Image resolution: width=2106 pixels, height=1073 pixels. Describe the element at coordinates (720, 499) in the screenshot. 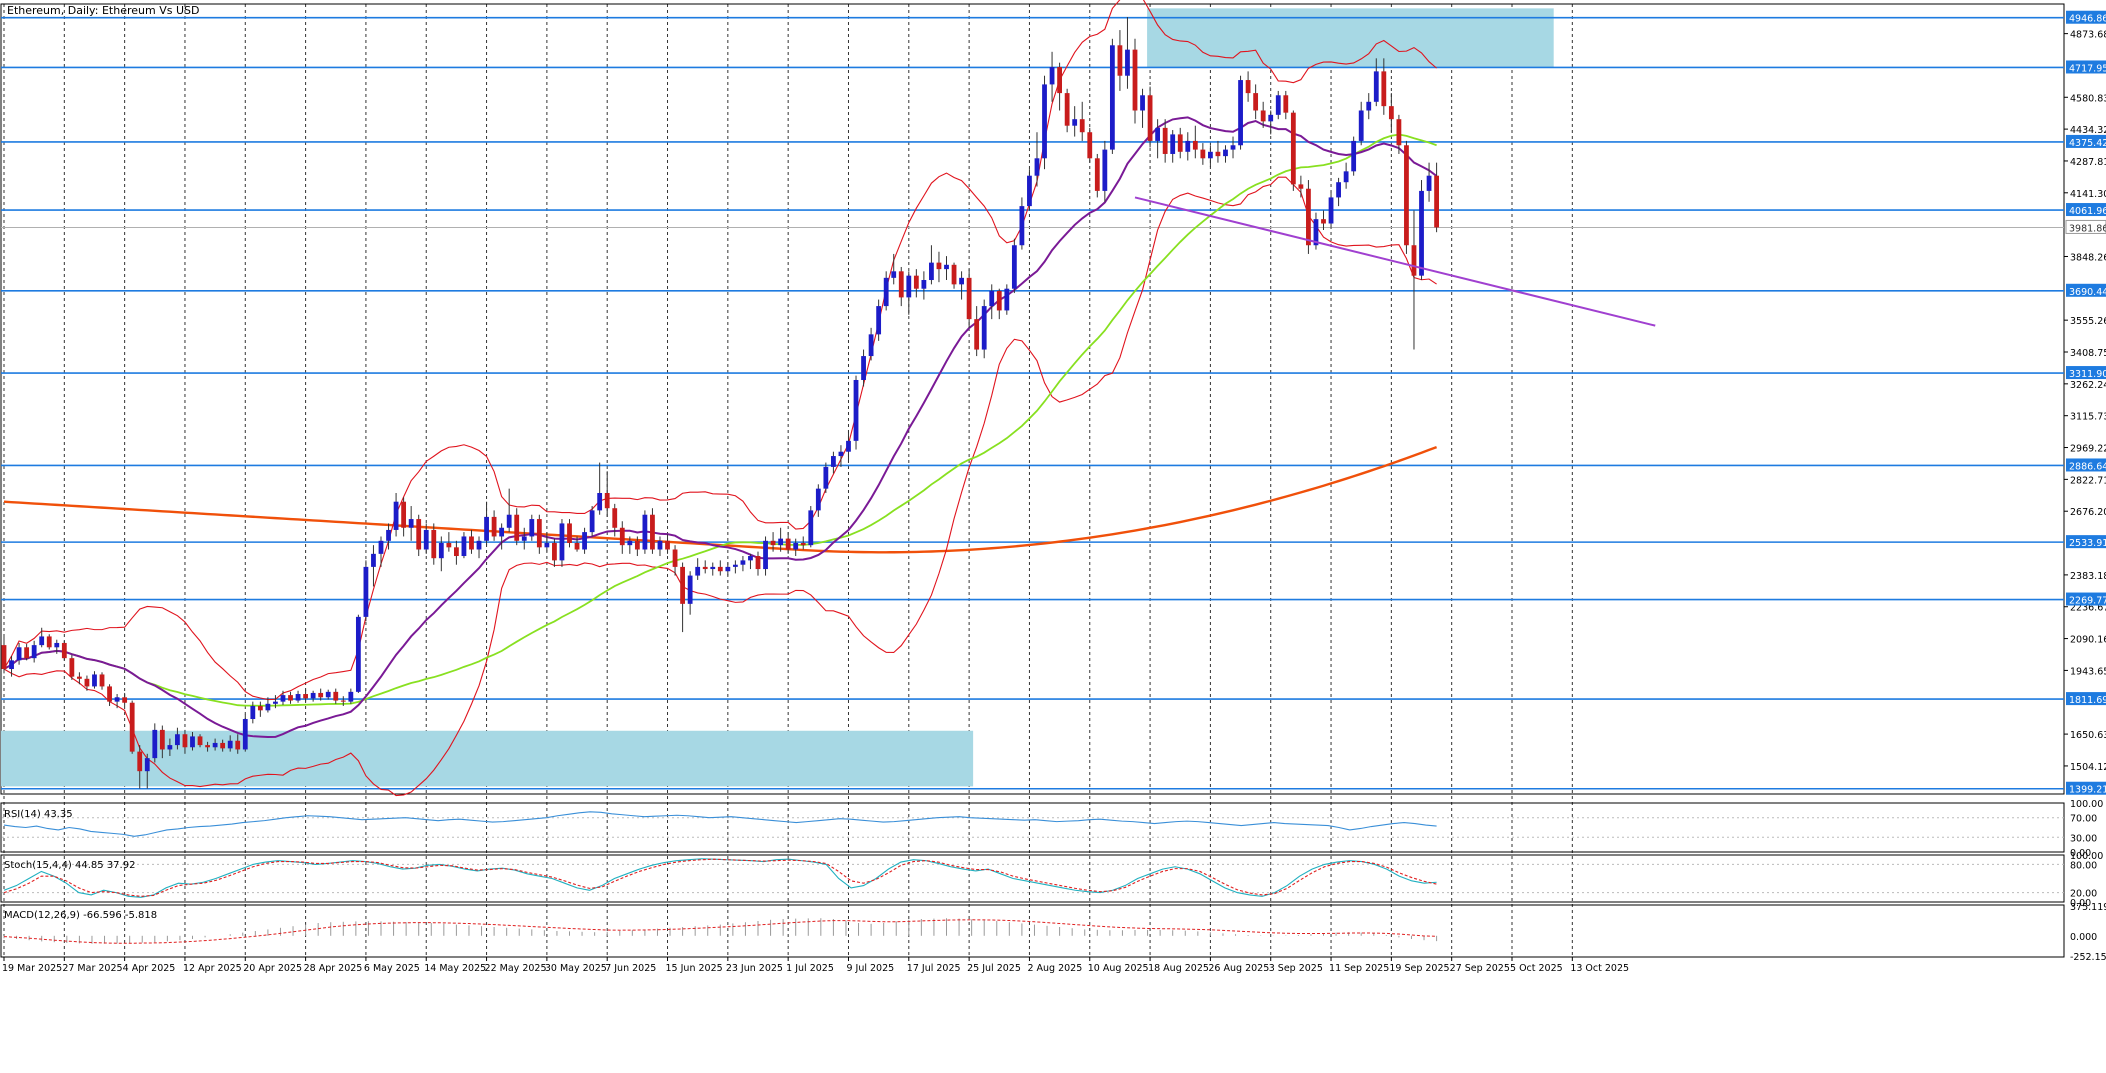

I see `moving-average-long` at that location.